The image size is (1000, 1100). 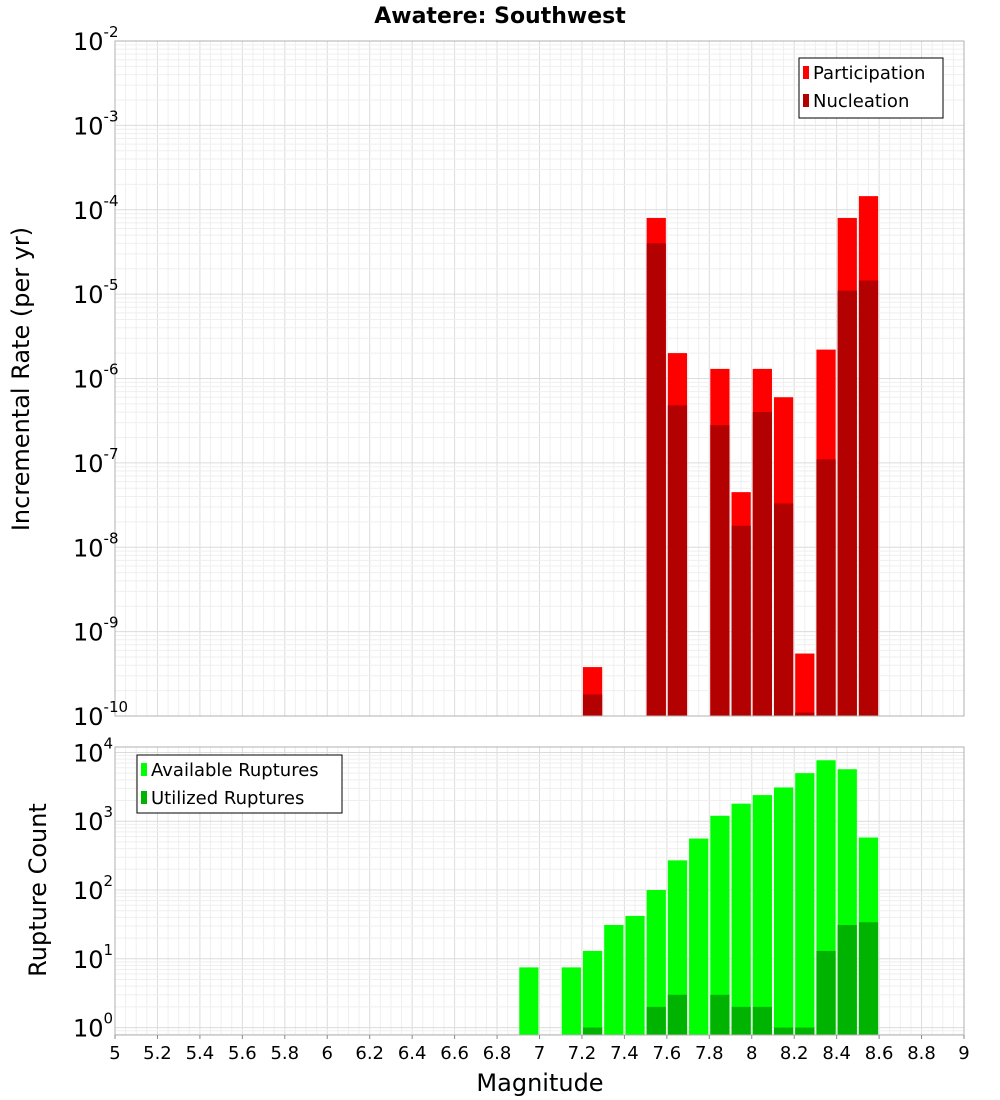 What do you see at coordinates (539, 1083) in the screenshot?
I see `x-axis-label: Magnitude` at bounding box center [539, 1083].